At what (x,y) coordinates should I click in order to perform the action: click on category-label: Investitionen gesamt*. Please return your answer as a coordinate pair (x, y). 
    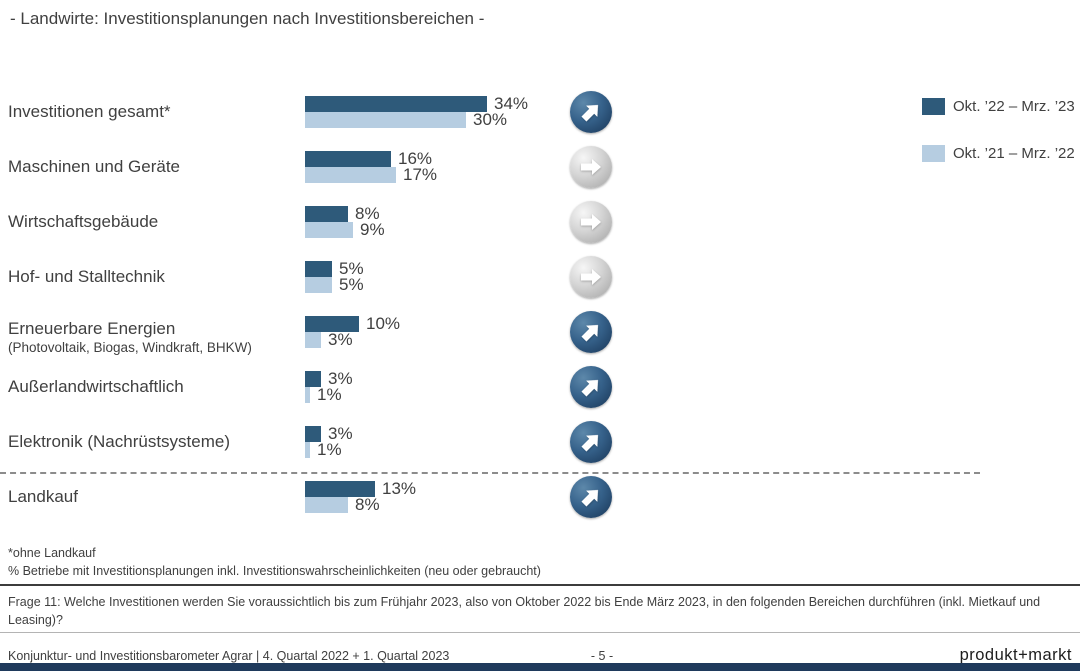
    Looking at the image, I should click on (89, 111).